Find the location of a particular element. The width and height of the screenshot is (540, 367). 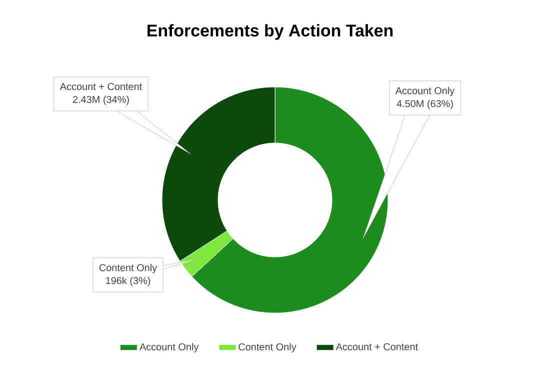

slice-label: Account Only is located at coordinates (425, 91).